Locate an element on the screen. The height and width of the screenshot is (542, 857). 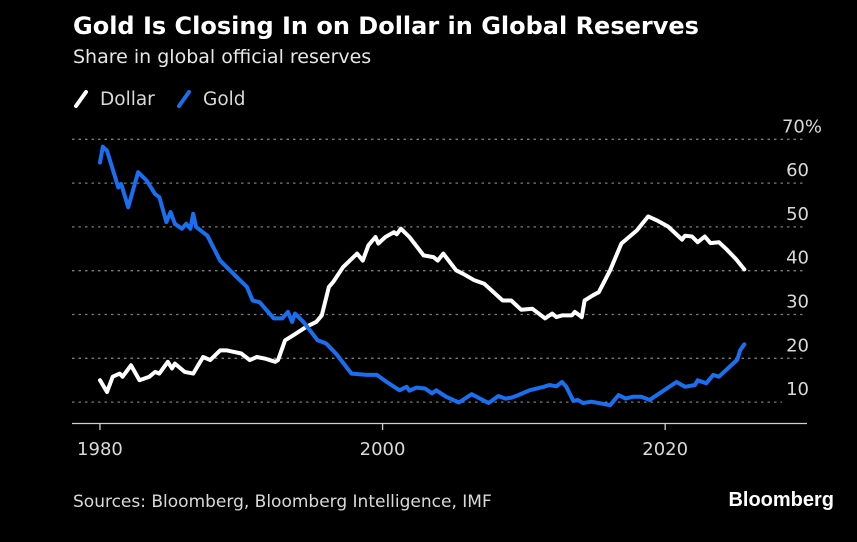
legend-dollar-label: Dollar is located at coordinates (127, 99).